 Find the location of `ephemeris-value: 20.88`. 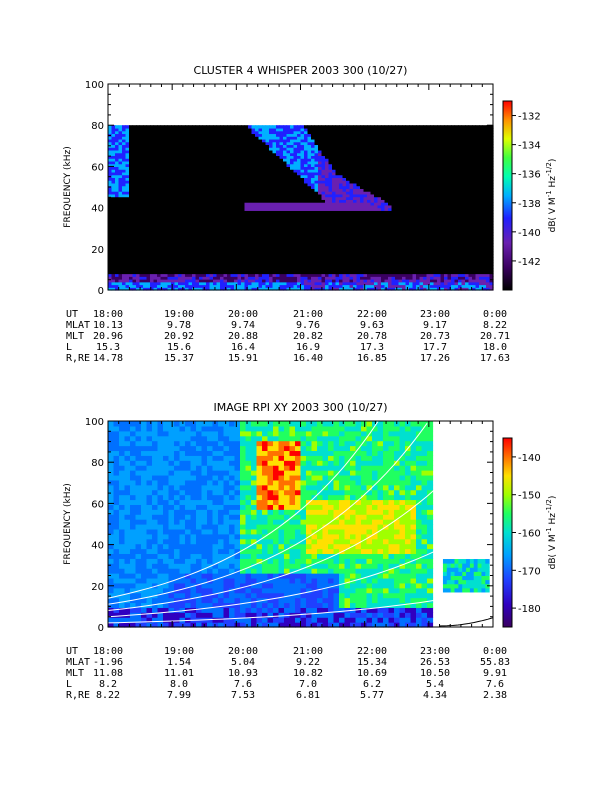

ephemeris-value: 20.88 is located at coordinates (243, 336).